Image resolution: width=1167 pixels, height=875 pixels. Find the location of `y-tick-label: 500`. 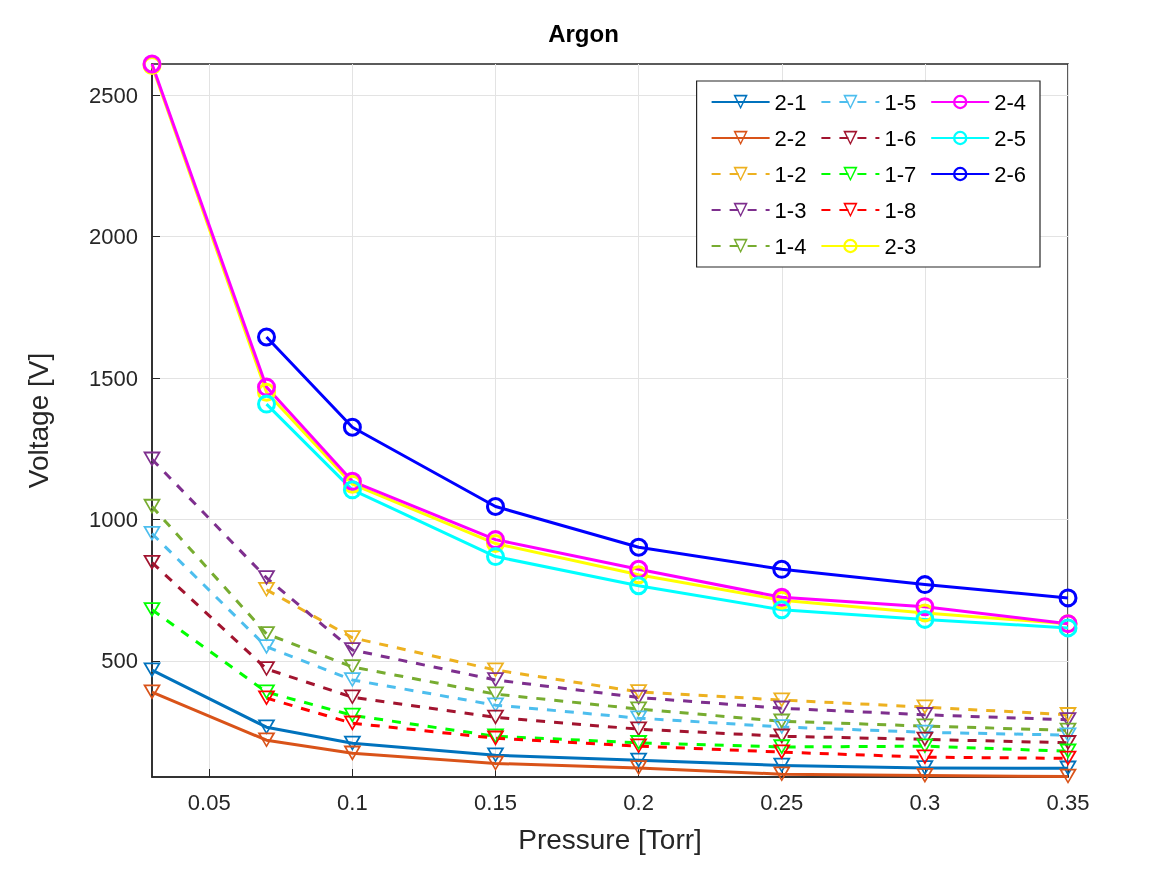

y-tick-label: 500 is located at coordinates (119, 661).